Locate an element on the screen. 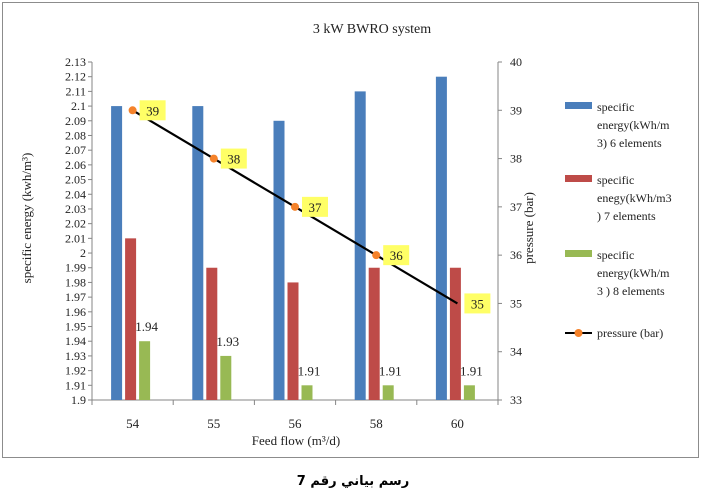  legend-label: 3 ) 8 elements is located at coordinates (631, 291).